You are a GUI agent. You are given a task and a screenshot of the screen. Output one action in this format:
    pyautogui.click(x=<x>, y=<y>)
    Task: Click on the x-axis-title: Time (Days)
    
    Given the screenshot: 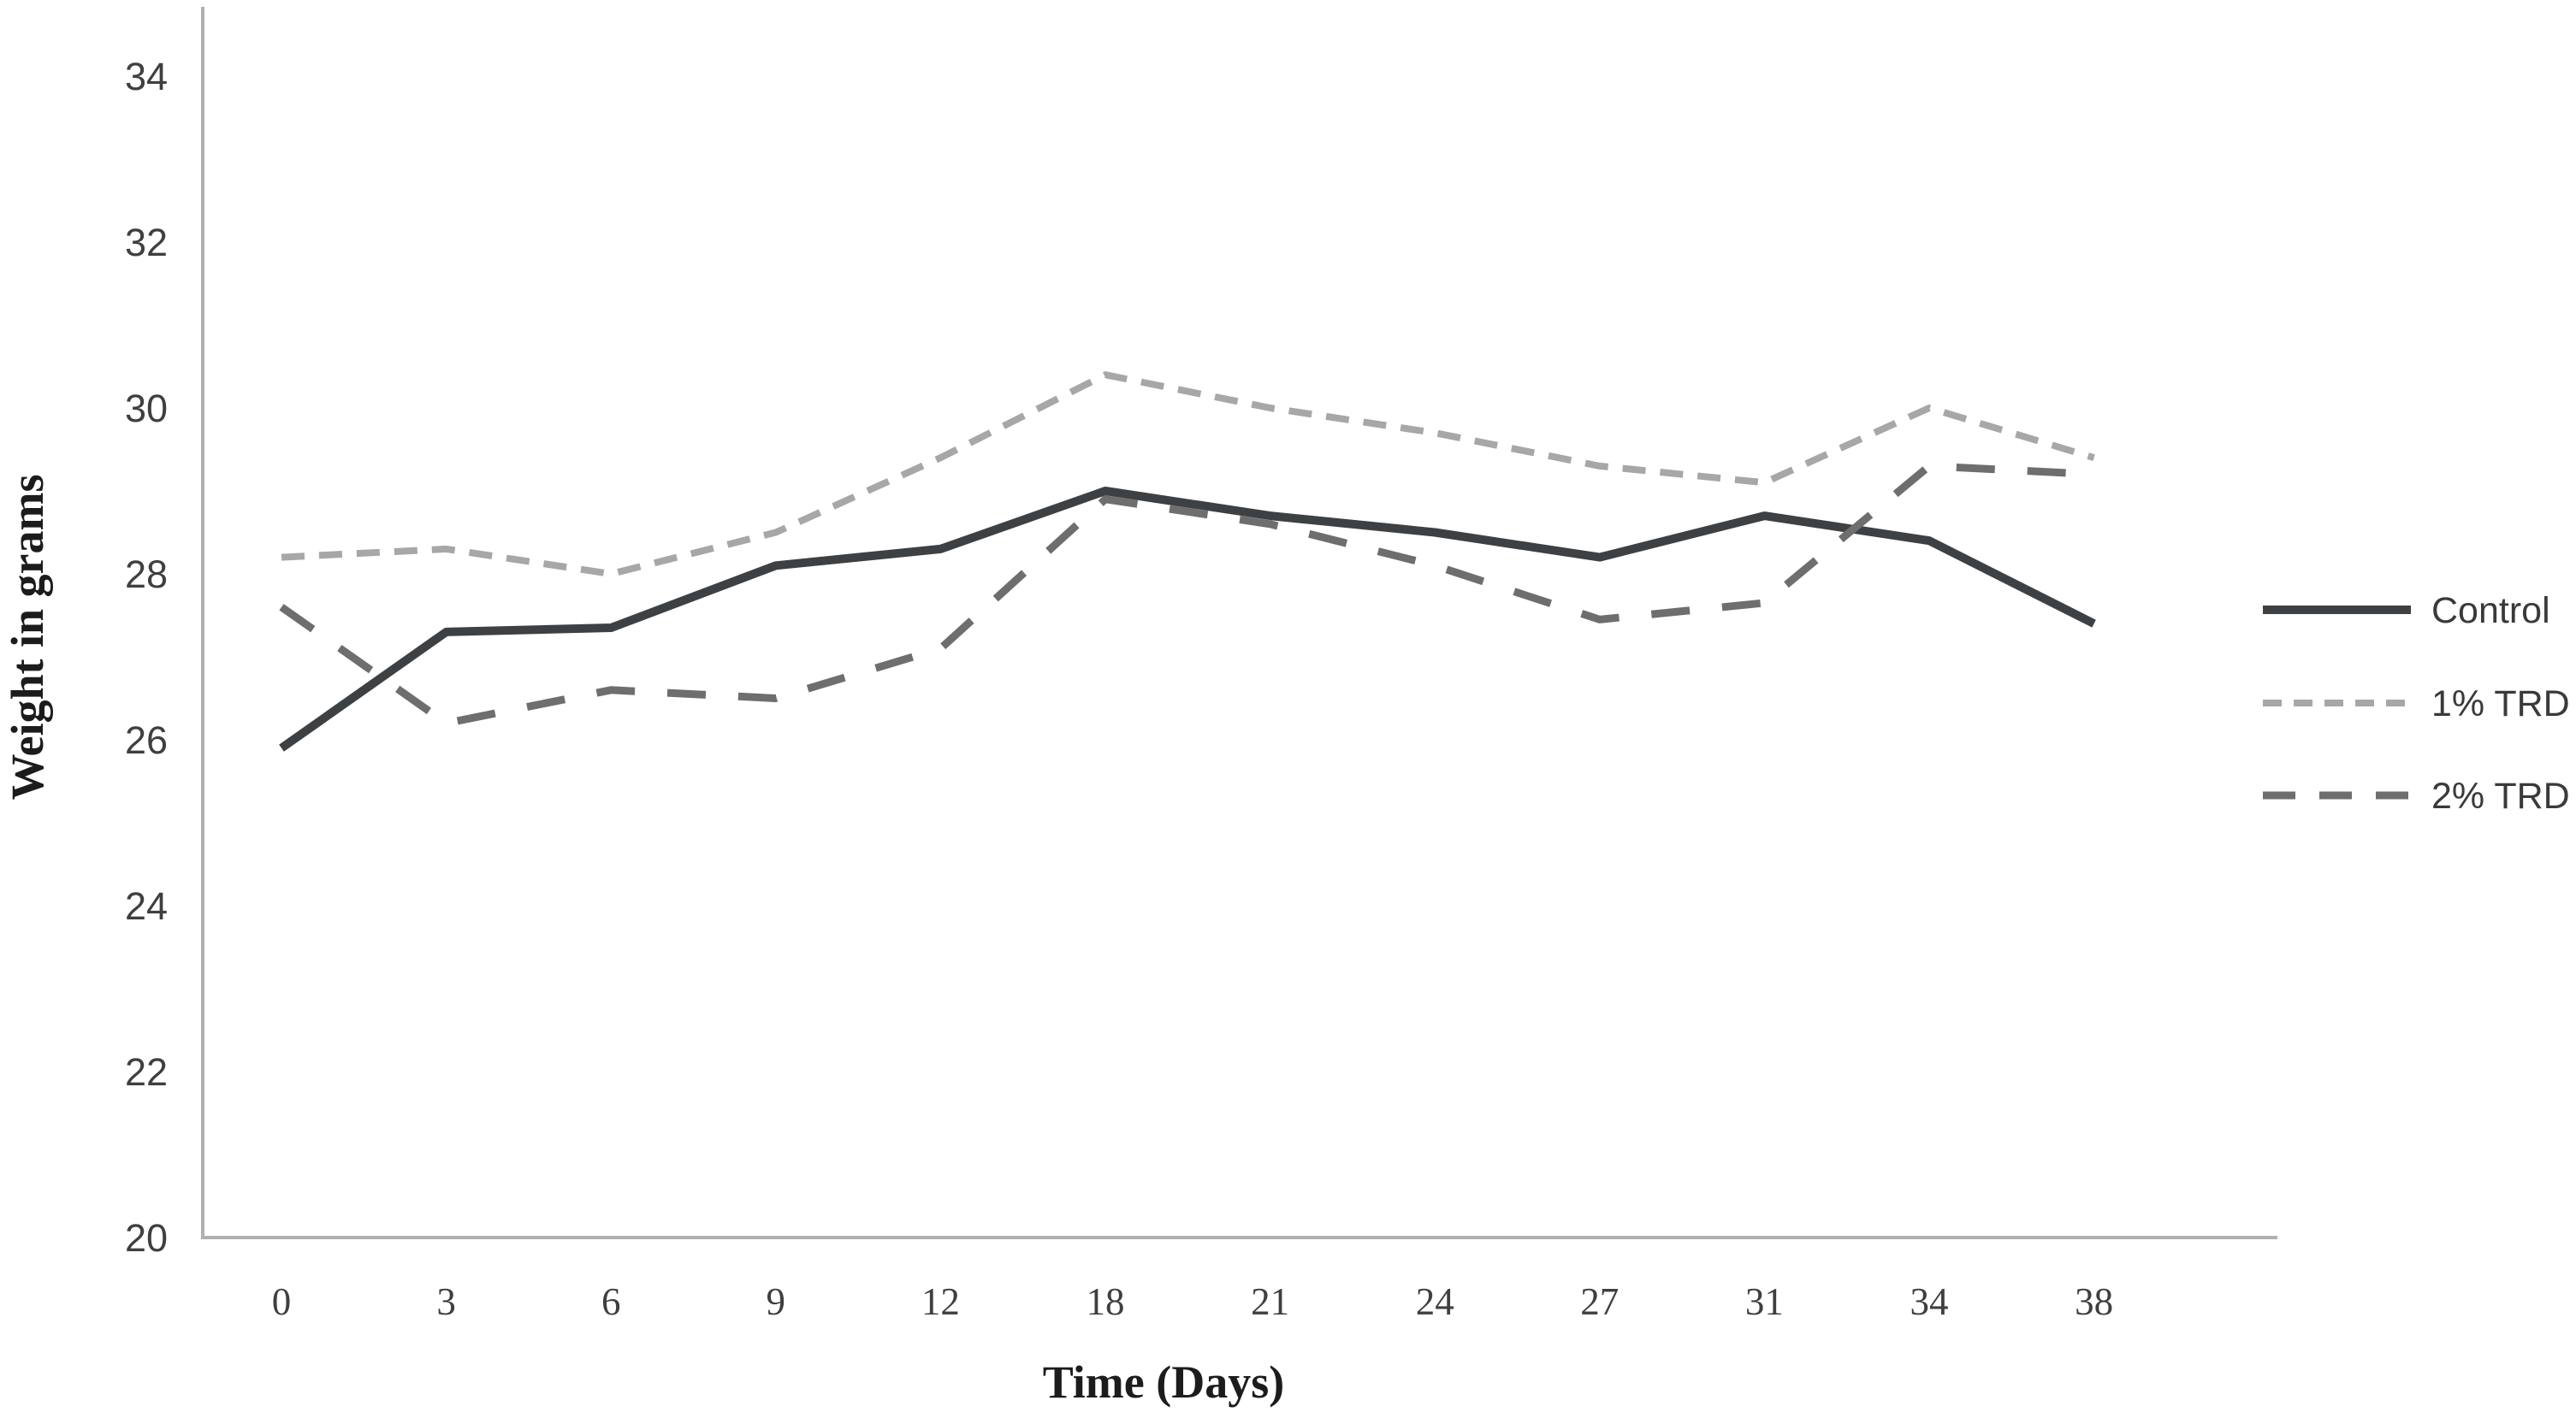 What is the action you would take?
    pyautogui.click(x=1163, y=1382)
    